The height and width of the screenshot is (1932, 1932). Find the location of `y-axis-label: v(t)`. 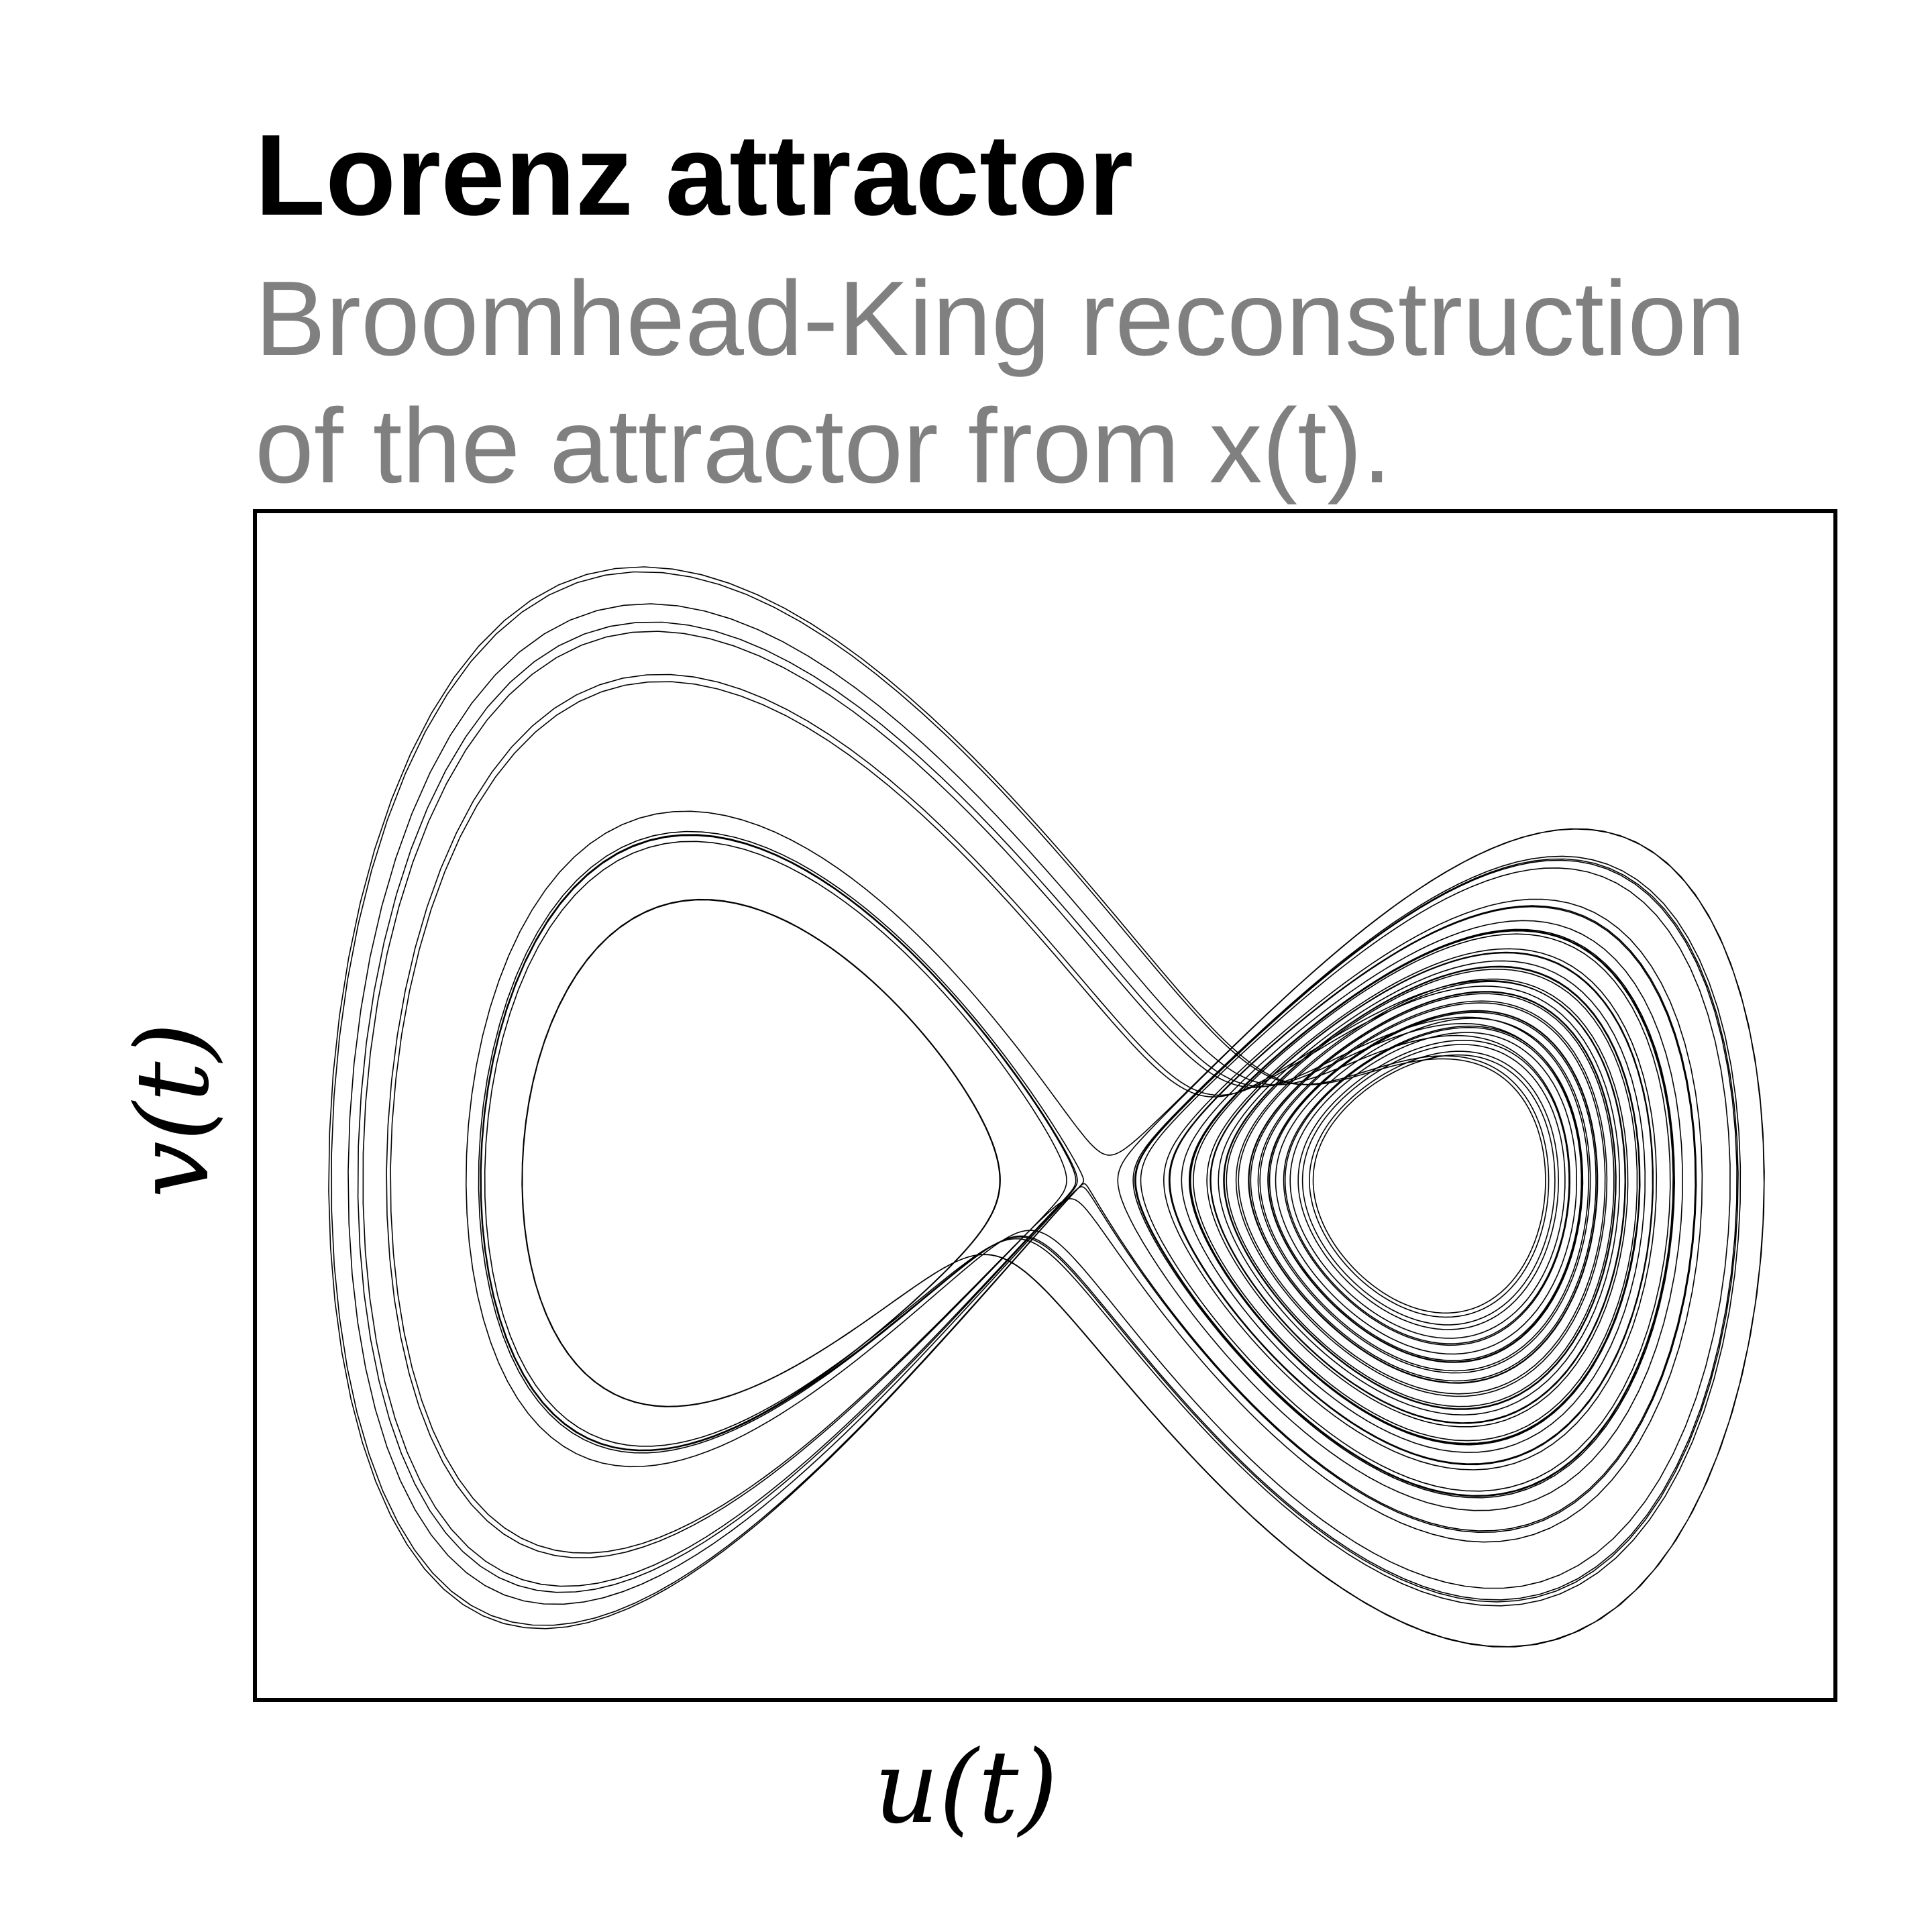

y-axis-label: v(t) is located at coordinates (173, 1110).